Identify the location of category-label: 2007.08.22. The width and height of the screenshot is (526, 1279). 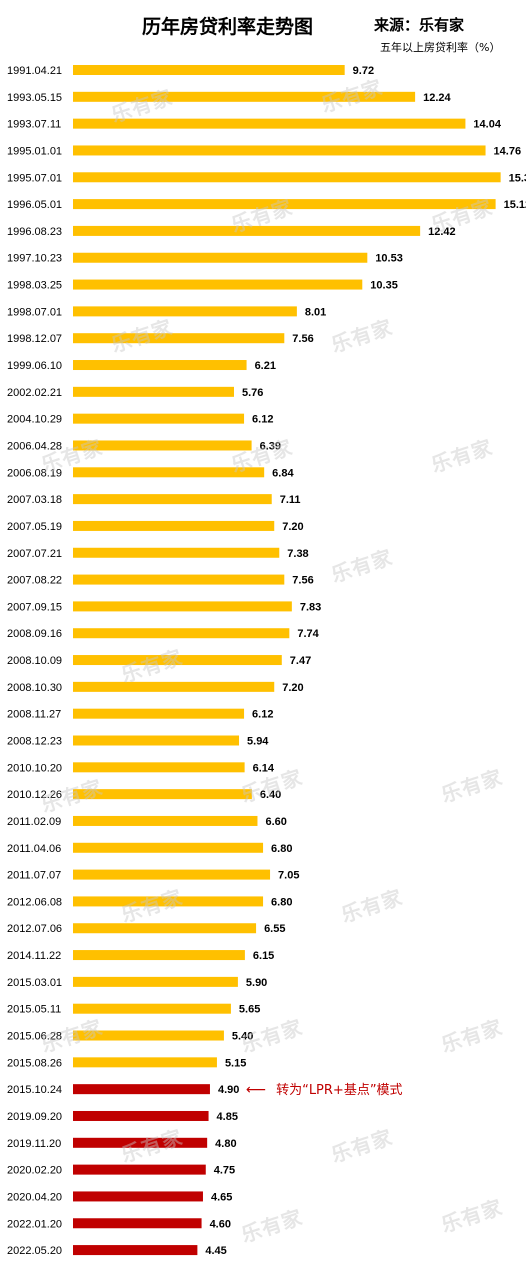
(34, 581).